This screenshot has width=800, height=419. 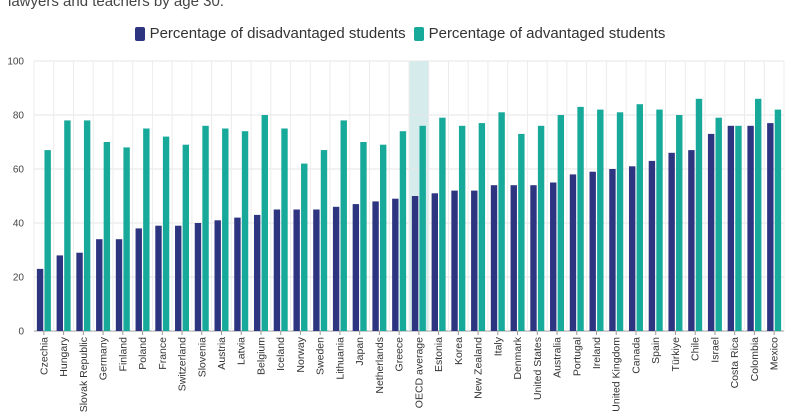 I want to click on legend-swatch-disadvantaged, so click(x=139, y=33).